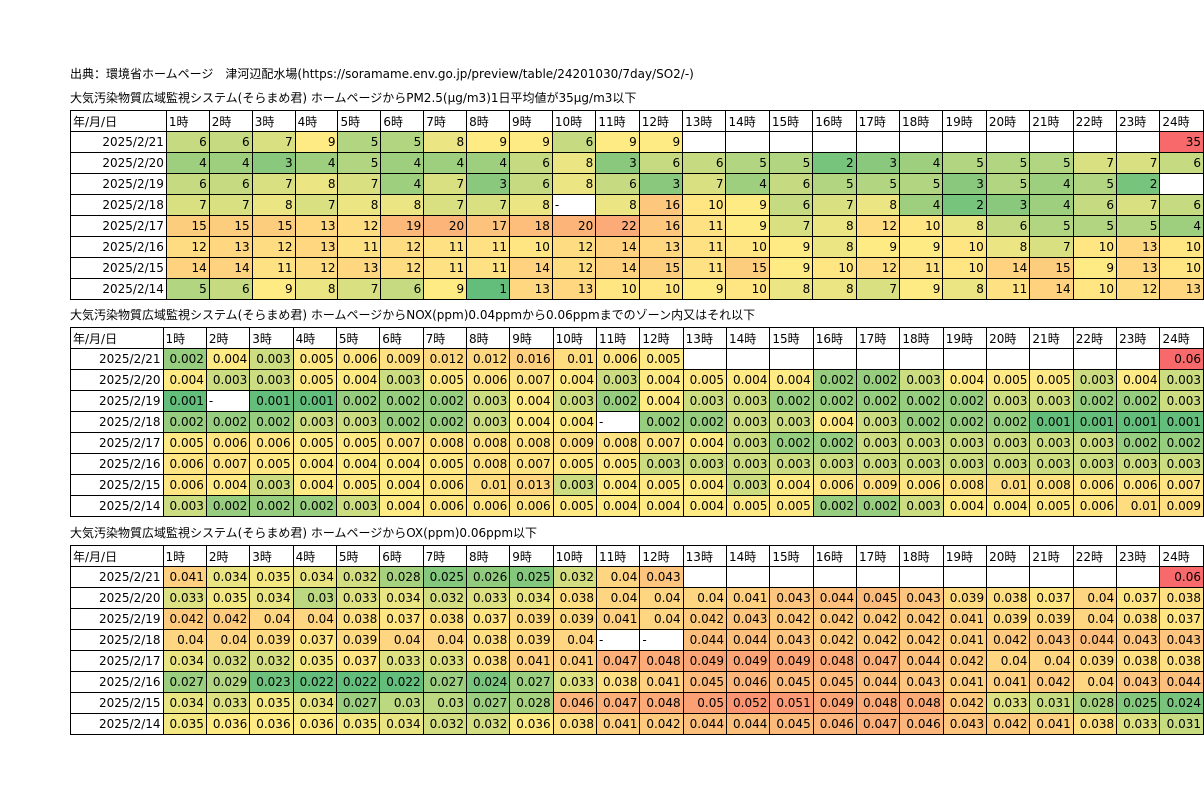  What do you see at coordinates (117, 464) in the screenshot?
I see `date-cell: 2025/2/16` at bounding box center [117, 464].